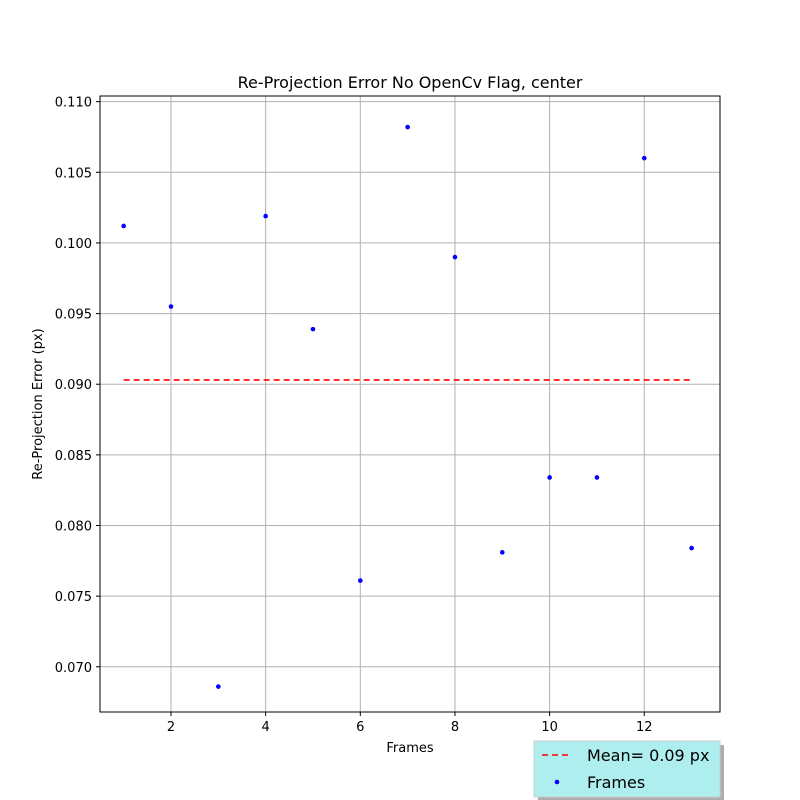 The width and height of the screenshot is (800, 800). Describe the element at coordinates (73, 103) in the screenshot. I see `y-tick-label: 0.110` at that location.